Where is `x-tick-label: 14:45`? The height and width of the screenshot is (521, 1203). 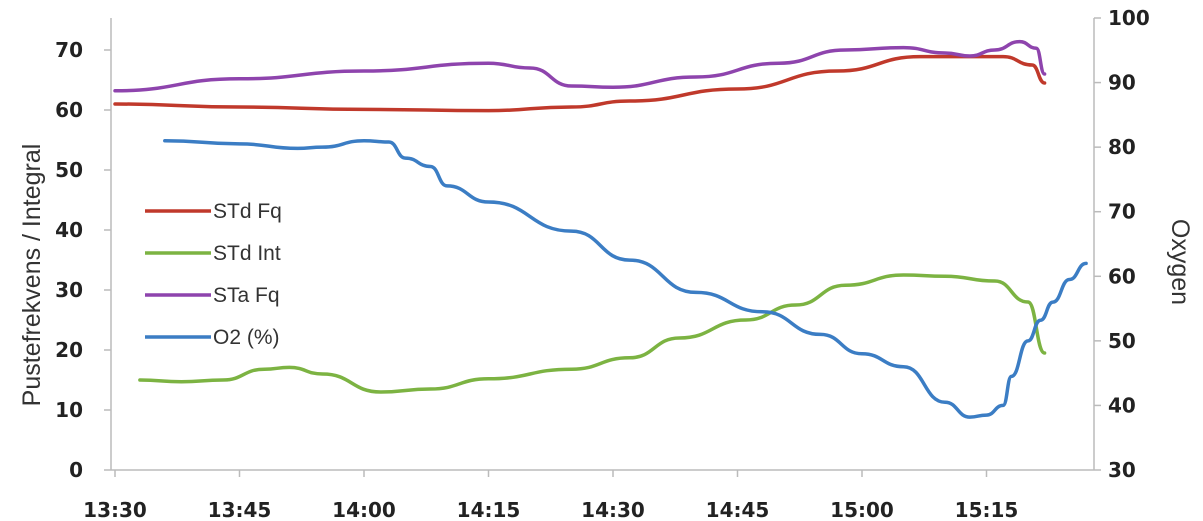
x-tick-label: 14:45 is located at coordinates (738, 509).